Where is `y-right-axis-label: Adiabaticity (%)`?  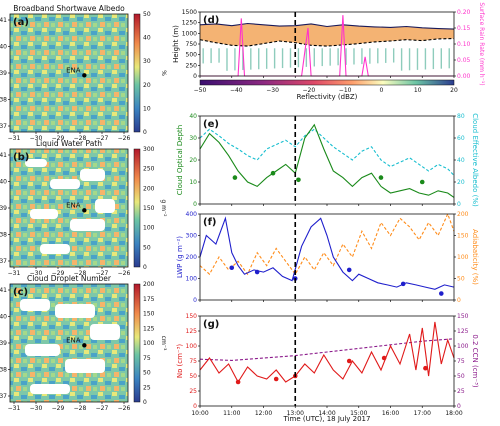
y-right-axis-label: Adiabaticity (%) is located at coordinates (475, 257).